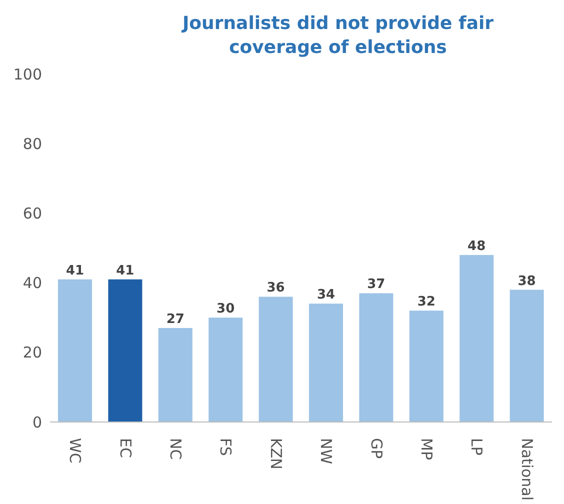 The image size is (564, 504). Describe the element at coordinates (376, 448) in the screenshot. I see `x-tick-label: GP` at that location.